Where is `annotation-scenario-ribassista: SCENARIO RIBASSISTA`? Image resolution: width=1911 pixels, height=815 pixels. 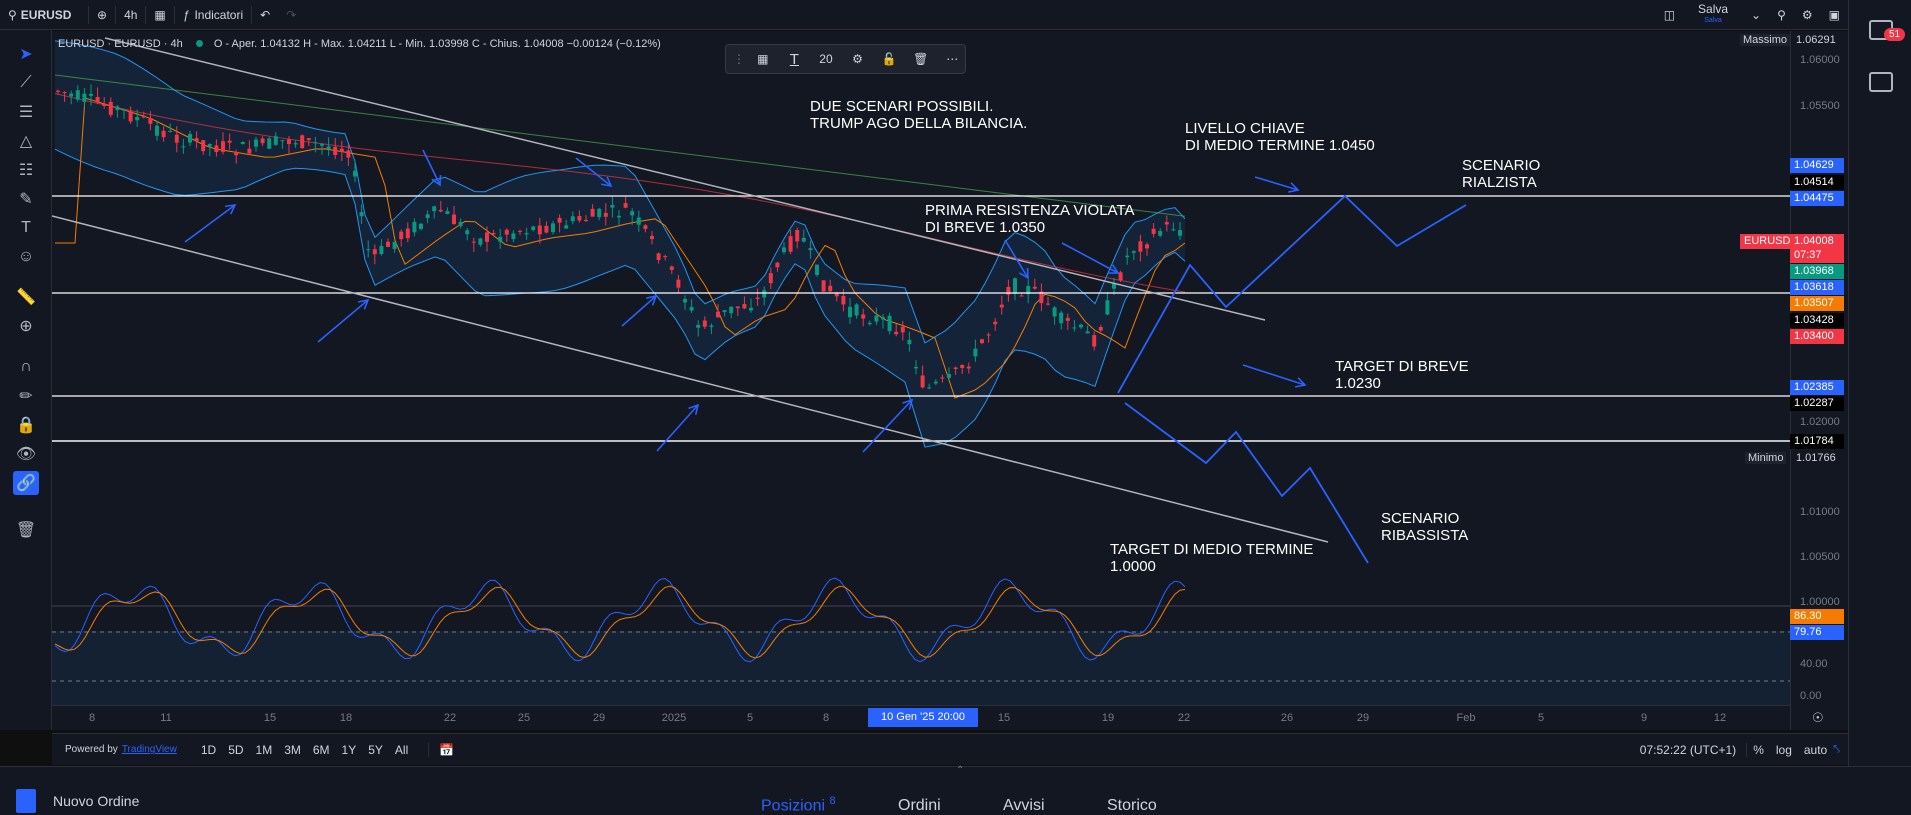 annotation-scenario-ribassista: SCENARIO RIBASSISTA is located at coordinates (1425, 527).